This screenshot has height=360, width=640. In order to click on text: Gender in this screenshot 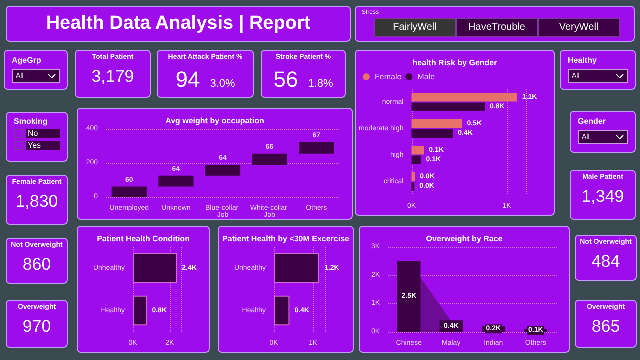, I will do `click(593, 121)`.